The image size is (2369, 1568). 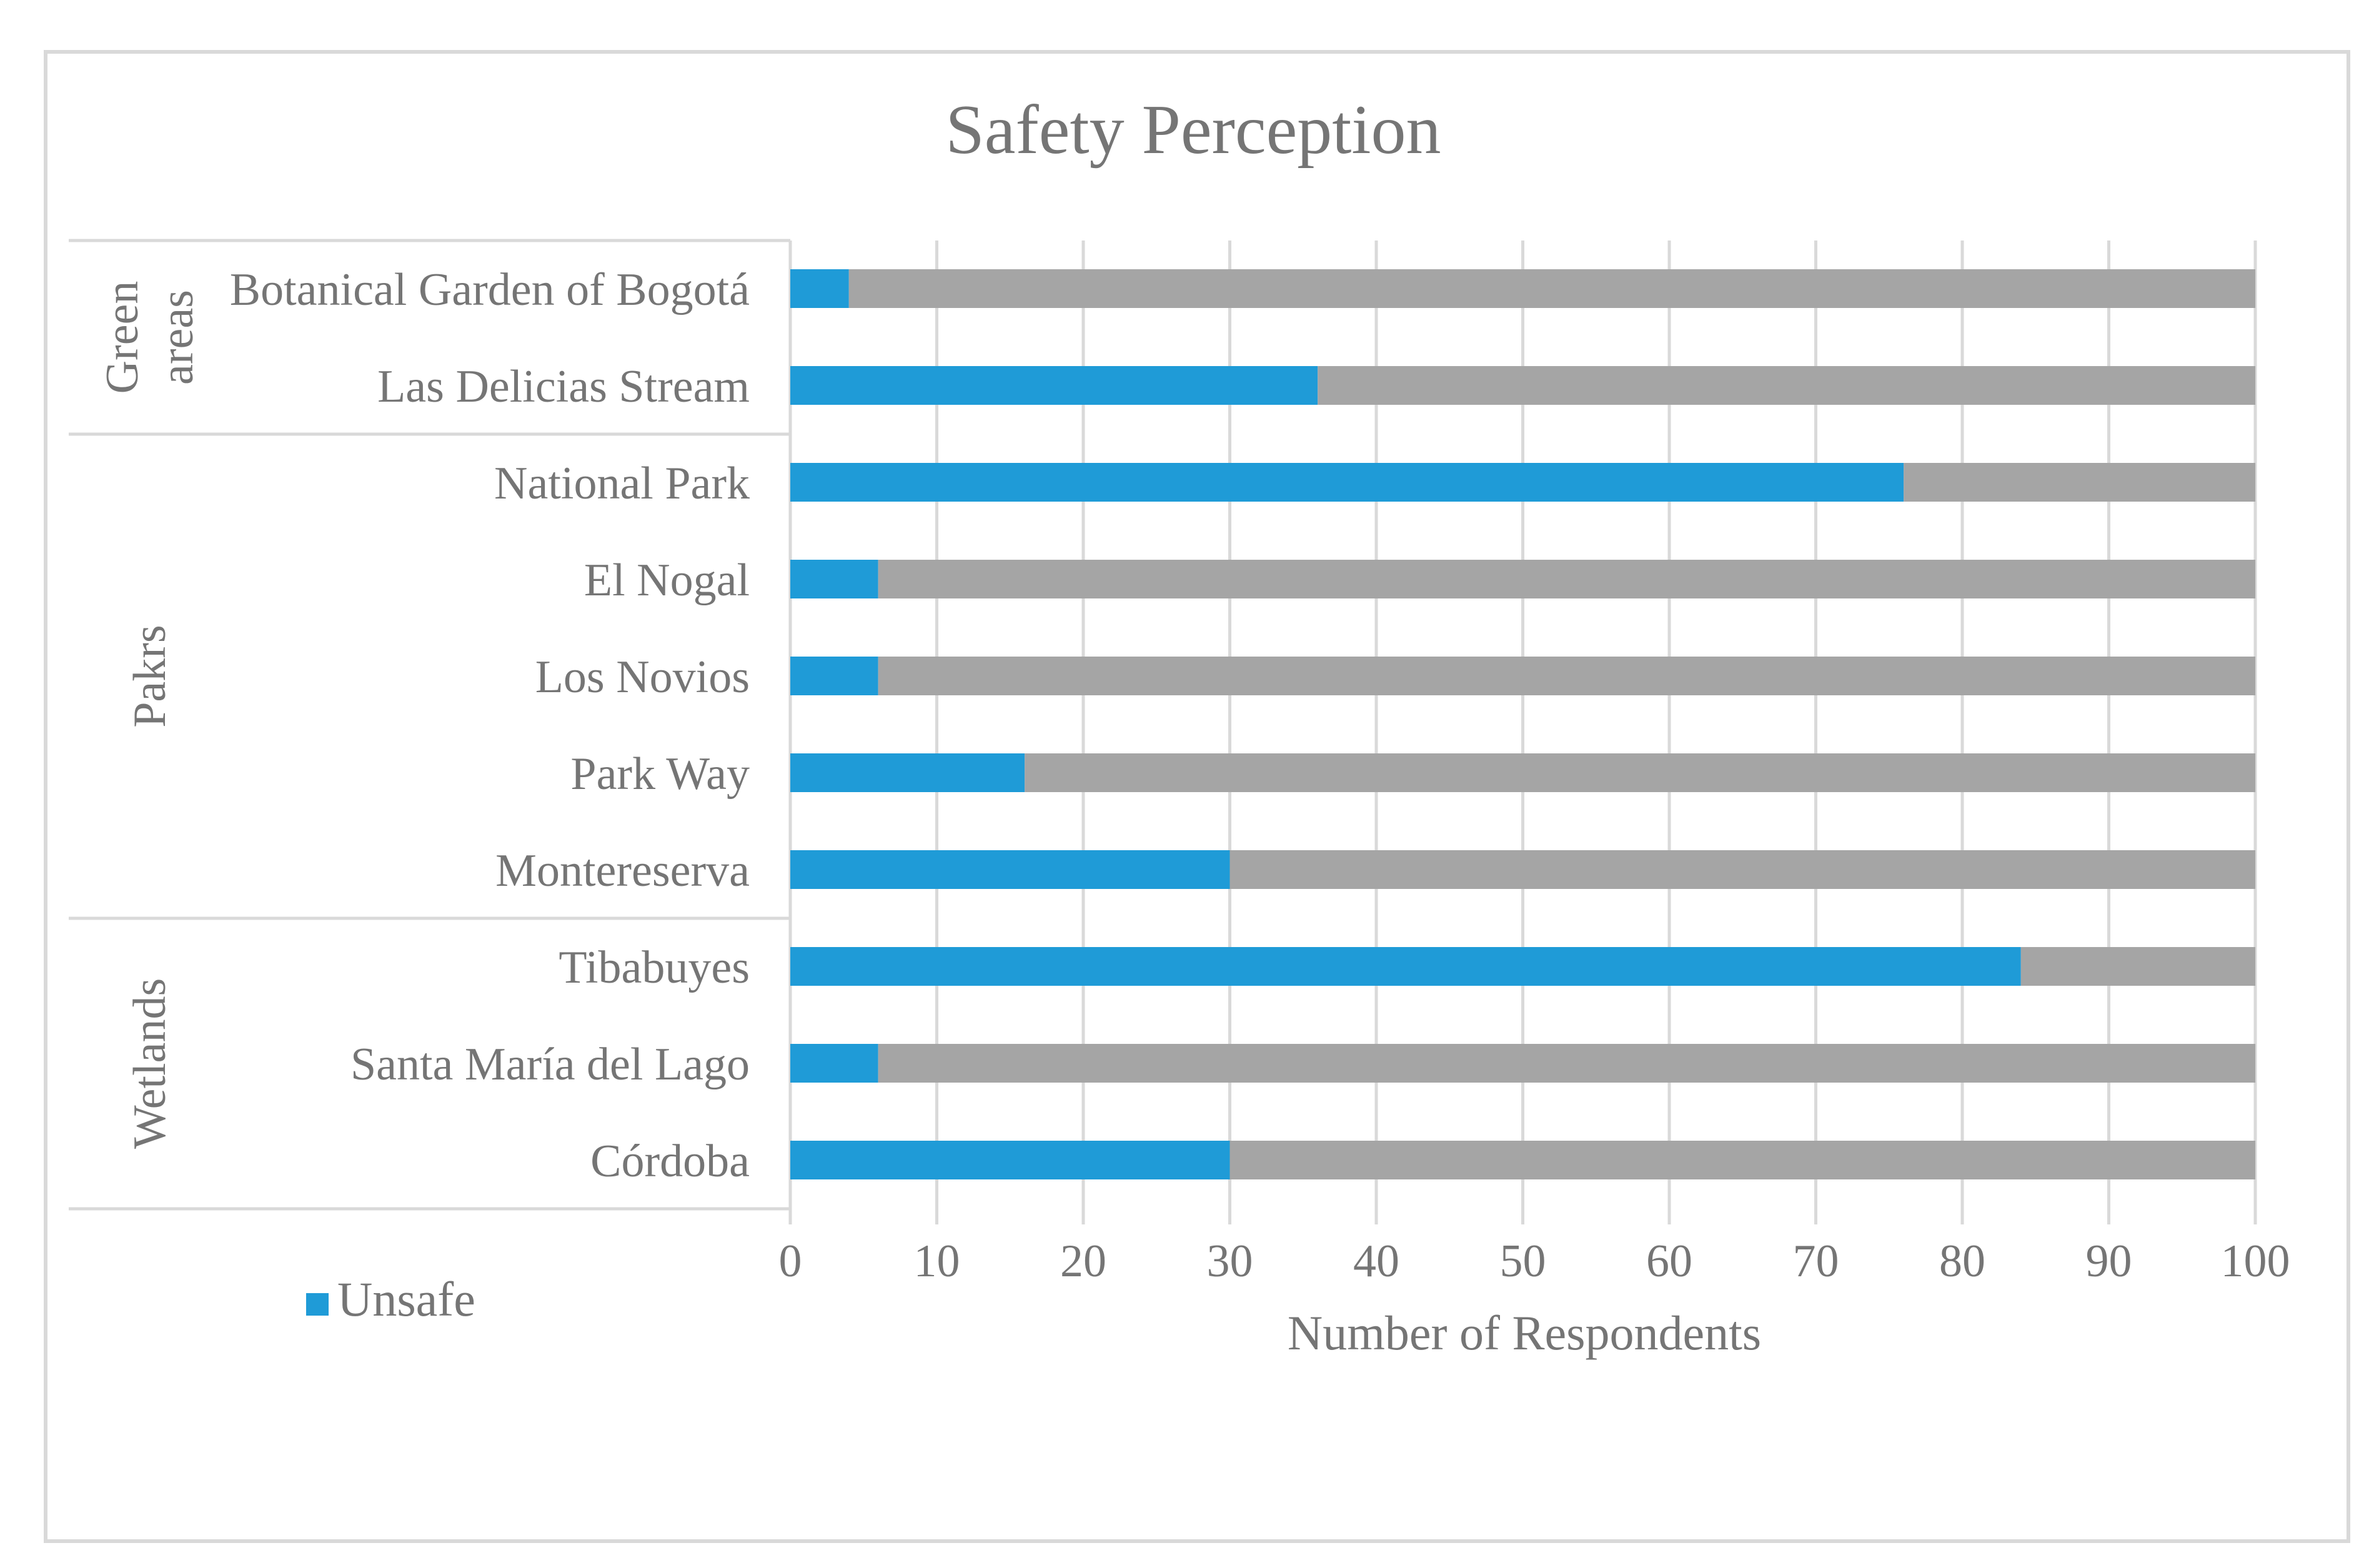 What do you see at coordinates (1523, 1261) in the screenshot?
I see `x-tick-label: 50` at bounding box center [1523, 1261].